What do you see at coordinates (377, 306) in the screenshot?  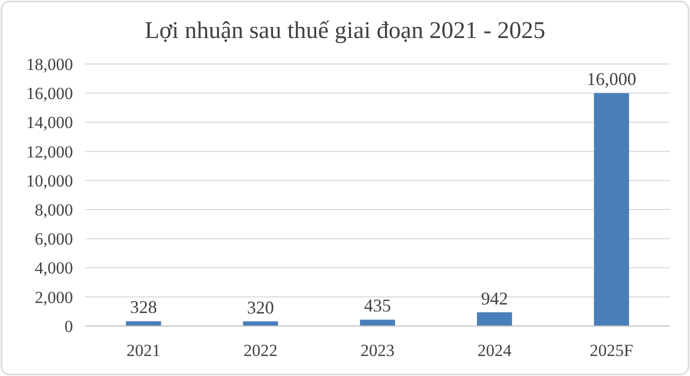 I see `data-label: 435` at bounding box center [377, 306].